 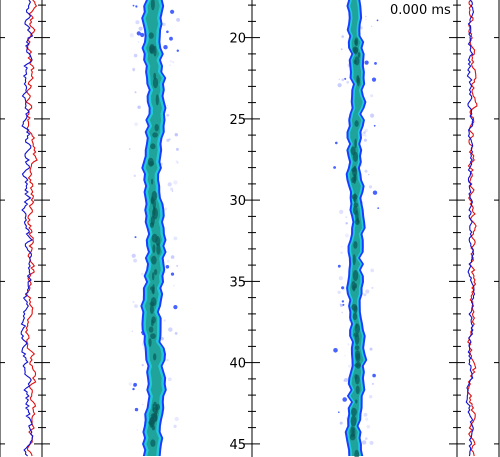 What do you see at coordinates (237, 39) in the screenshot?
I see `tick-label-20: 20` at bounding box center [237, 39].